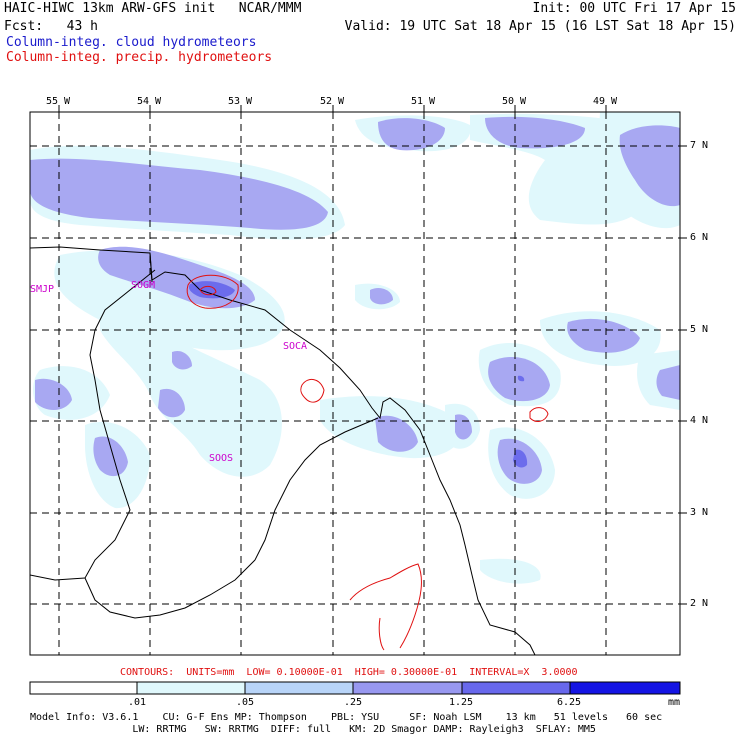  What do you see at coordinates (240, 101) in the screenshot?
I see `lon-label: 53 W` at bounding box center [240, 101].